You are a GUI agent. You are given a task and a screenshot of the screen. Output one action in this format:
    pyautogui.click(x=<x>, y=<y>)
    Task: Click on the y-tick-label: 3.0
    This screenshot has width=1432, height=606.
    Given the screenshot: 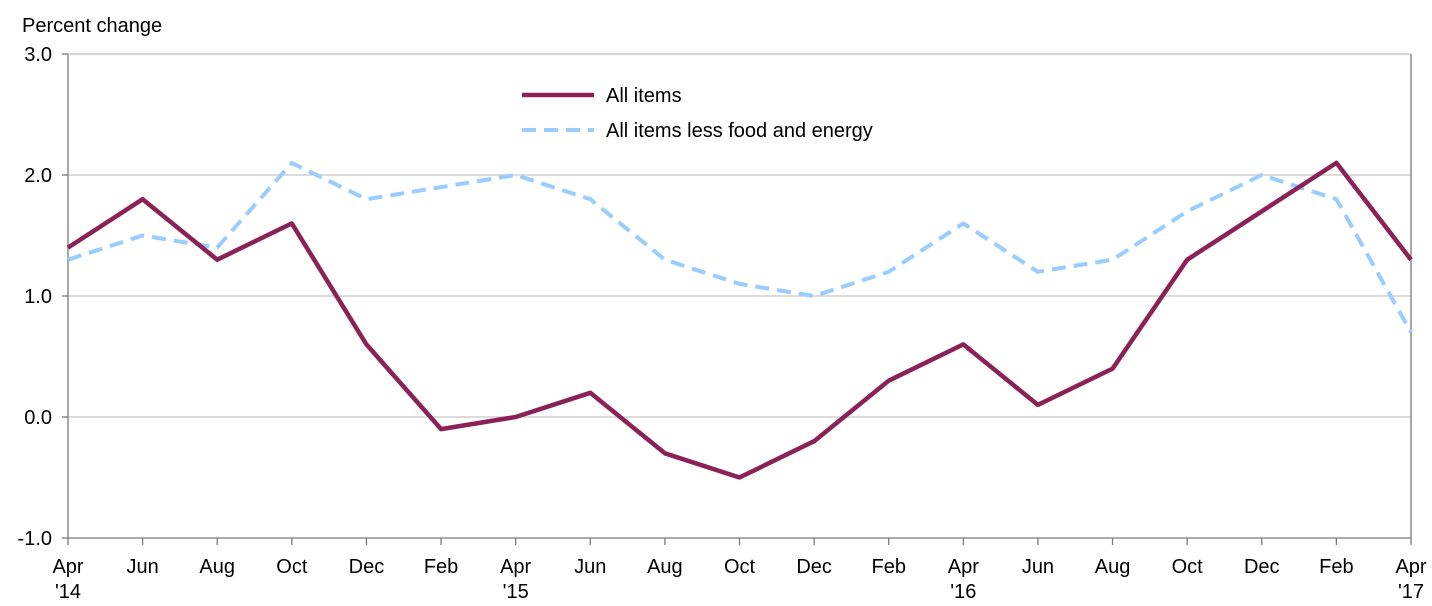 What is the action you would take?
    pyautogui.click(x=38, y=55)
    